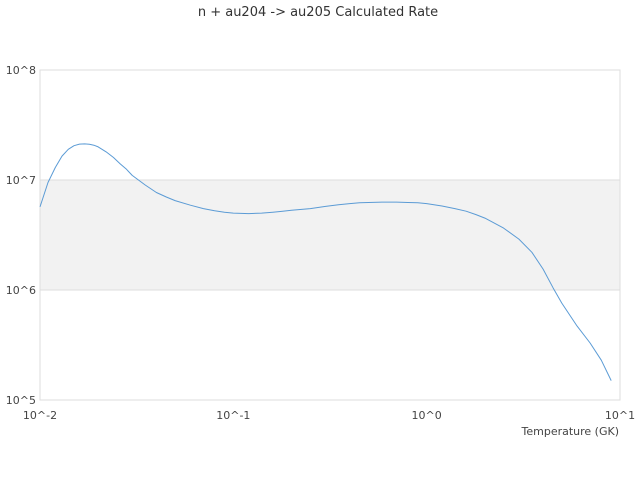 The height and width of the screenshot is (480, 640). Describe the element at coordinates (427, 415) in the screenshot. I see `x-tick-label: 10^0` at that location.